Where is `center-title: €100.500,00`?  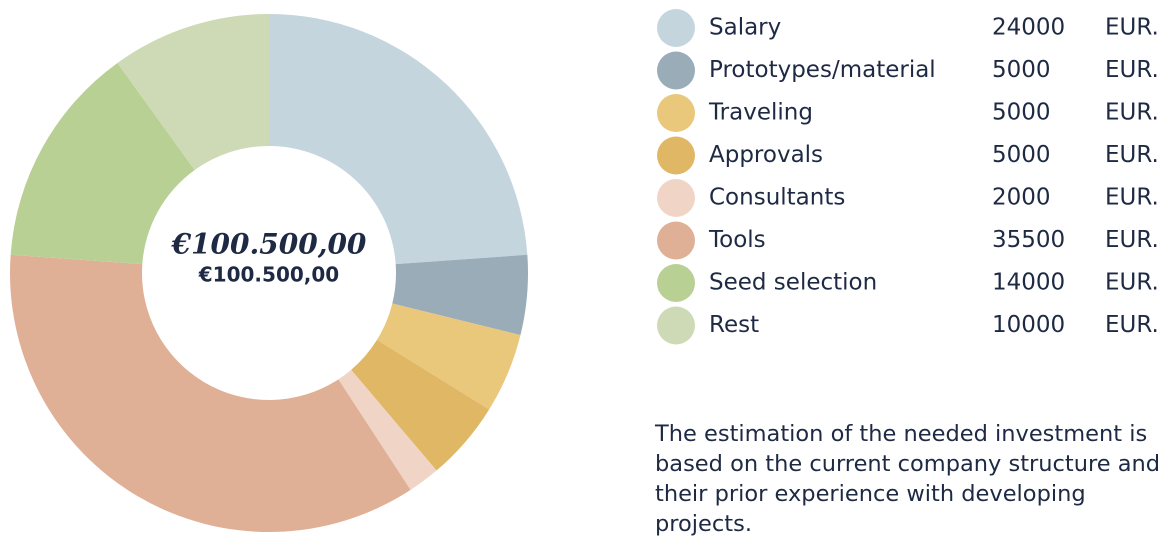 center-title: €100.500,00 is located at coordinates (269, 244).